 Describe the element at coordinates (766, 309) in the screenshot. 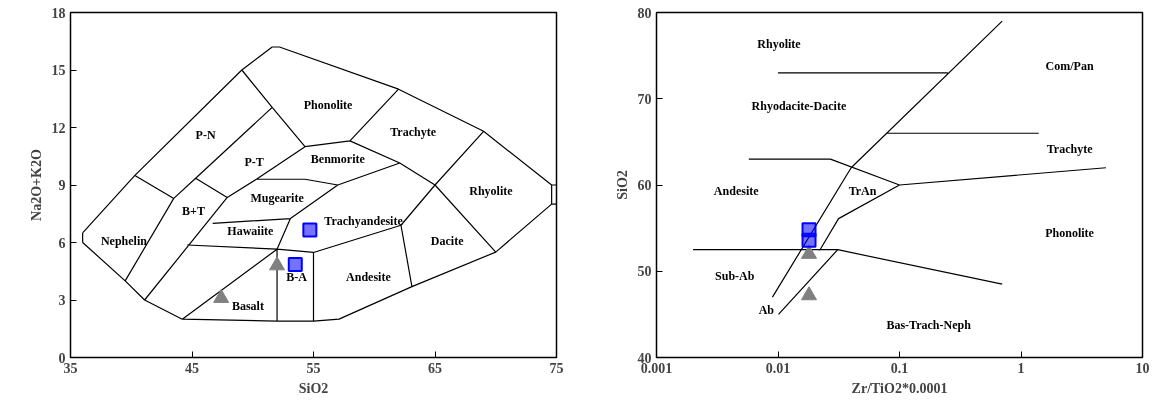

I see `annotation: Ab` at that location.